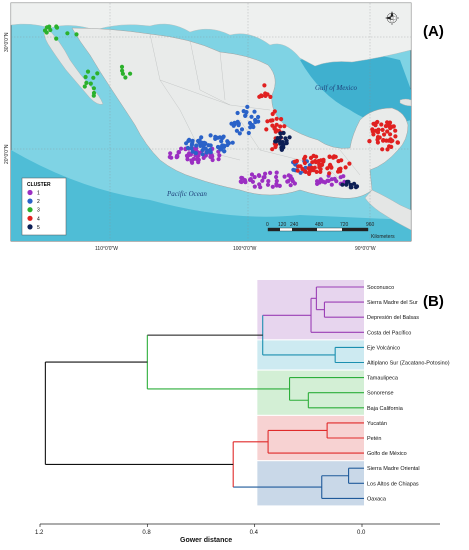 Image resolution: width=469 pixels, height=550 pixels. I want to click on leaf-label: Costa del Pacífico, so click(389, 333).